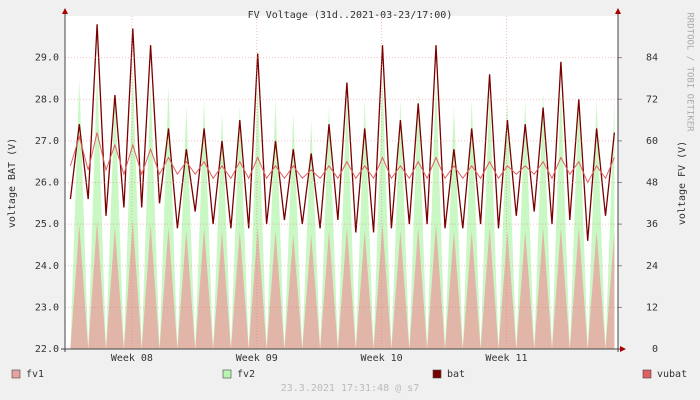  I want to click on y-tick-label: 23.0, so click(47, 307).